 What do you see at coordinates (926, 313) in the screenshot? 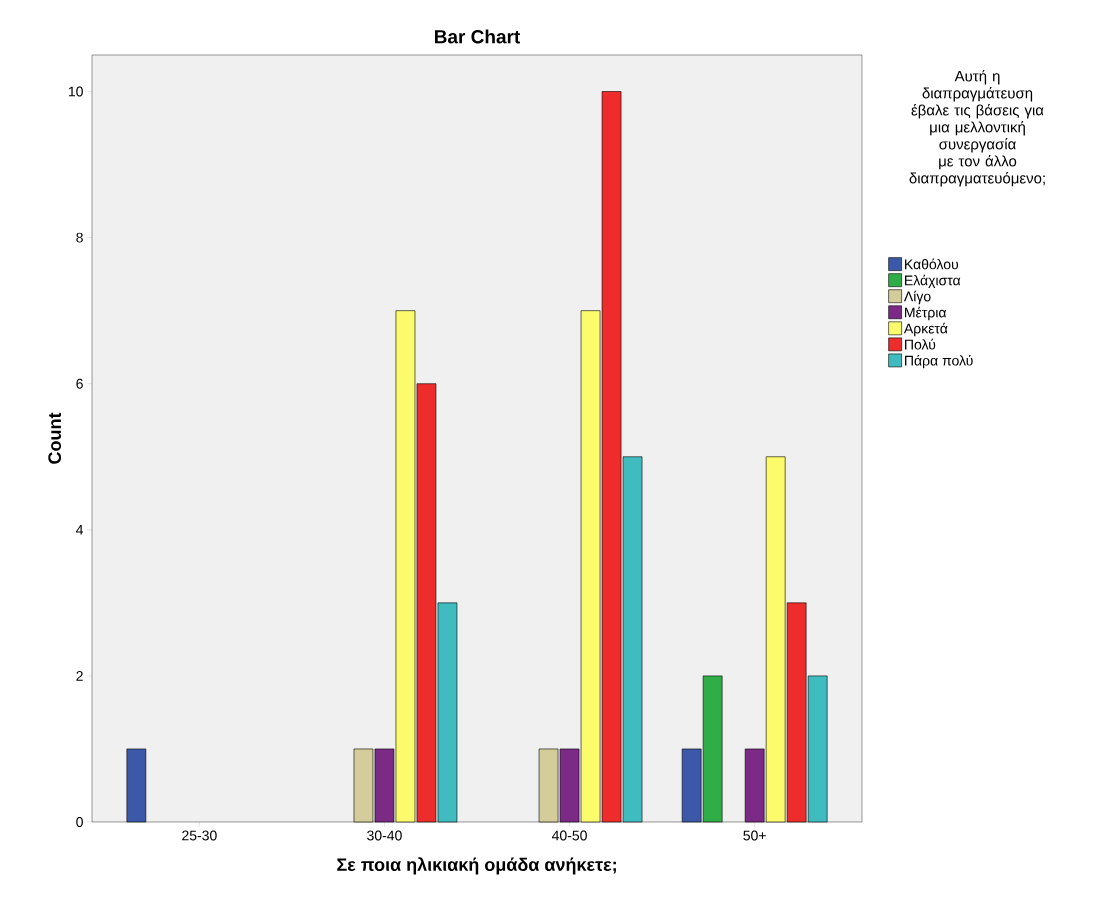
I see `legend-label: Μέτρια` at bounding box center [926, 313].